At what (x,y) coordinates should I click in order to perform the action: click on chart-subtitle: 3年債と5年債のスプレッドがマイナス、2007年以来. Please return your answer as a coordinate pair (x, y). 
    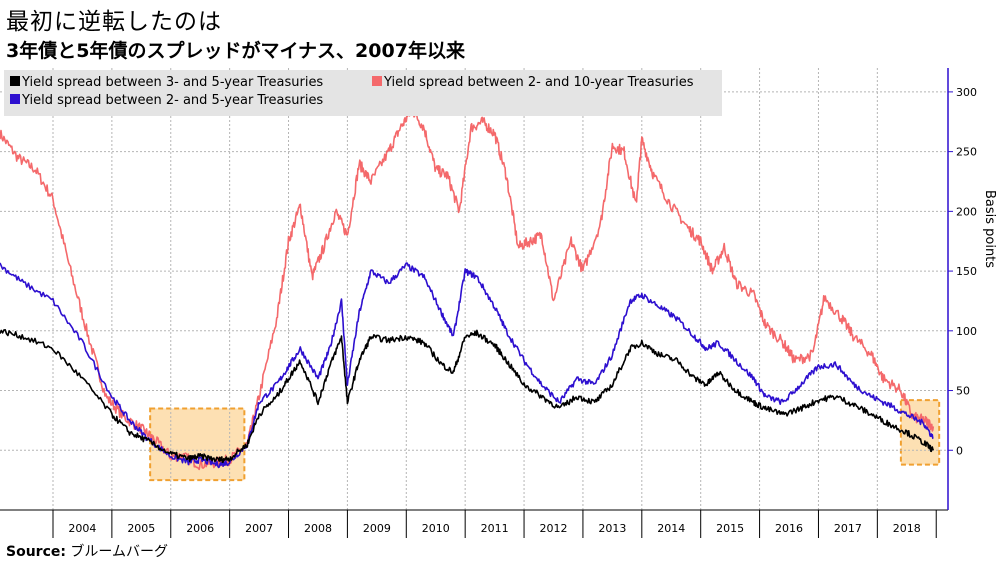
    Looking at the image, I should click on (235, 51).